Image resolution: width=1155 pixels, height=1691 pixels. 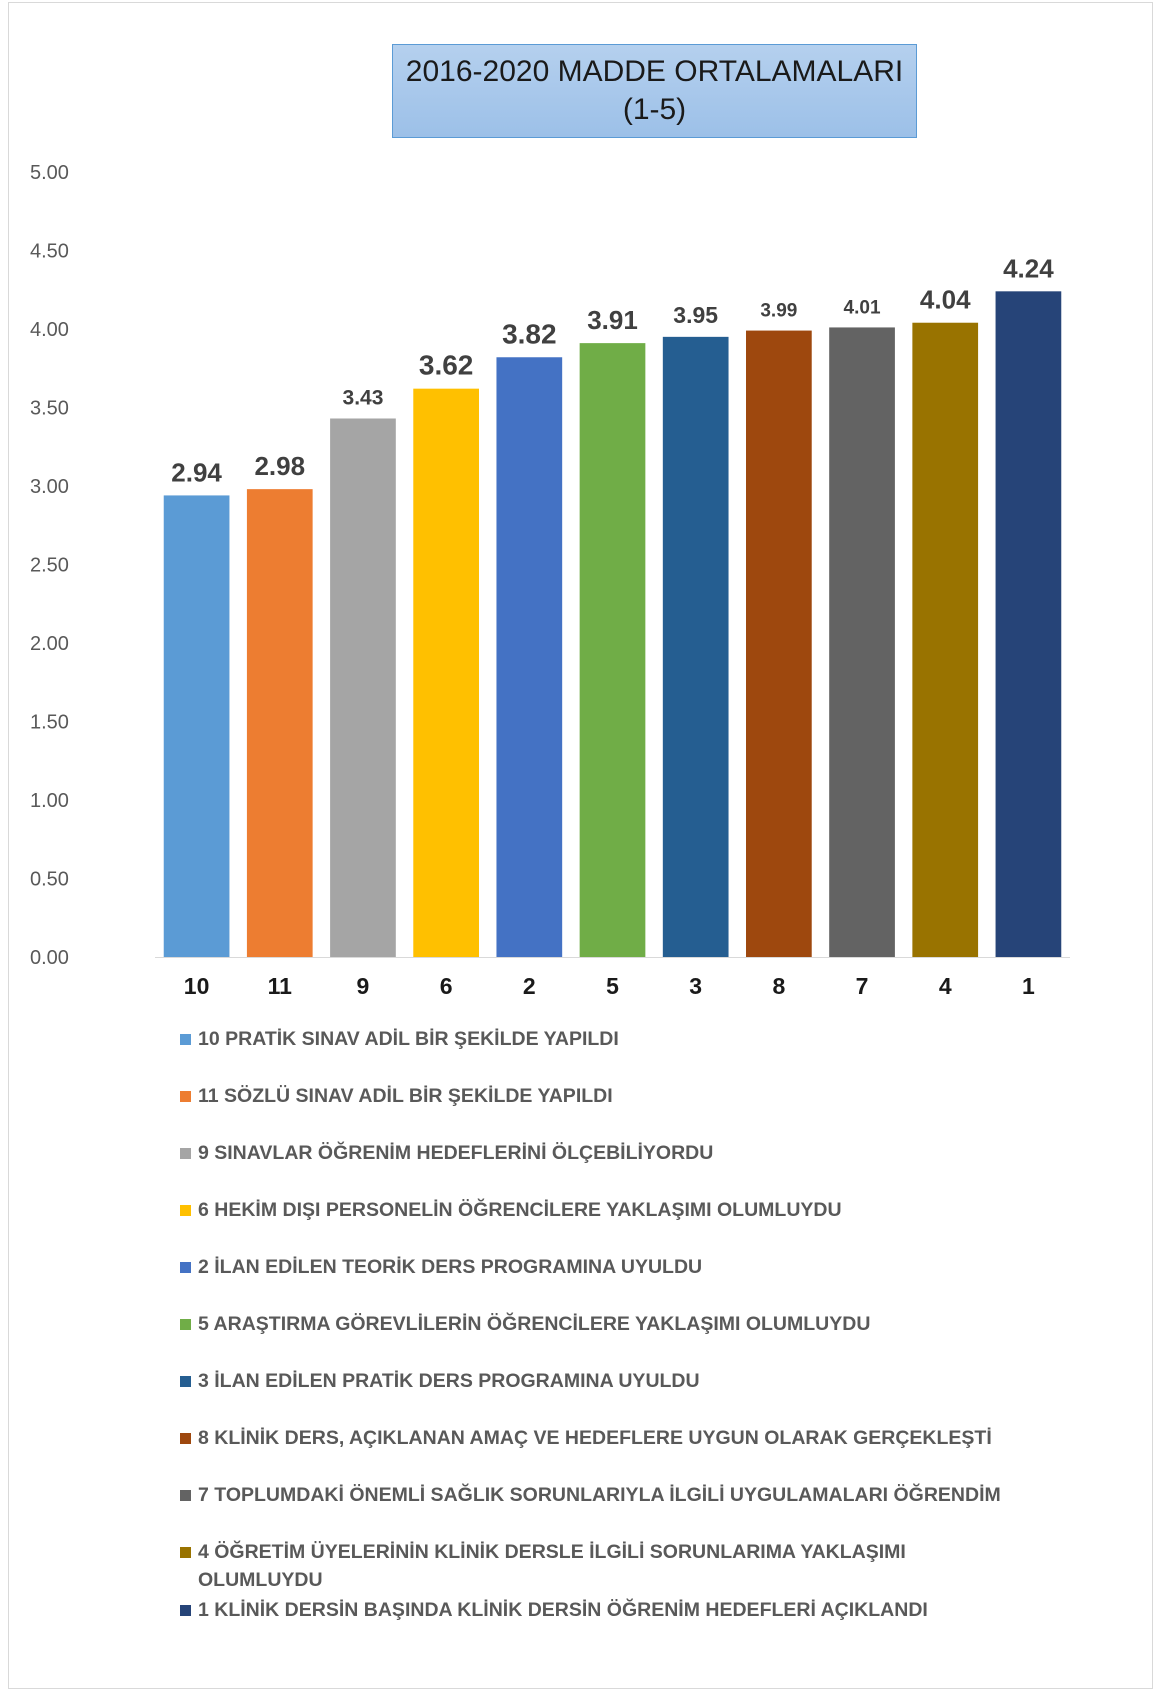 What do you see at coordinates (49, 644) in the screenshot?
I see `y-tick-label: 2.00` at bounding box center [49, 644].